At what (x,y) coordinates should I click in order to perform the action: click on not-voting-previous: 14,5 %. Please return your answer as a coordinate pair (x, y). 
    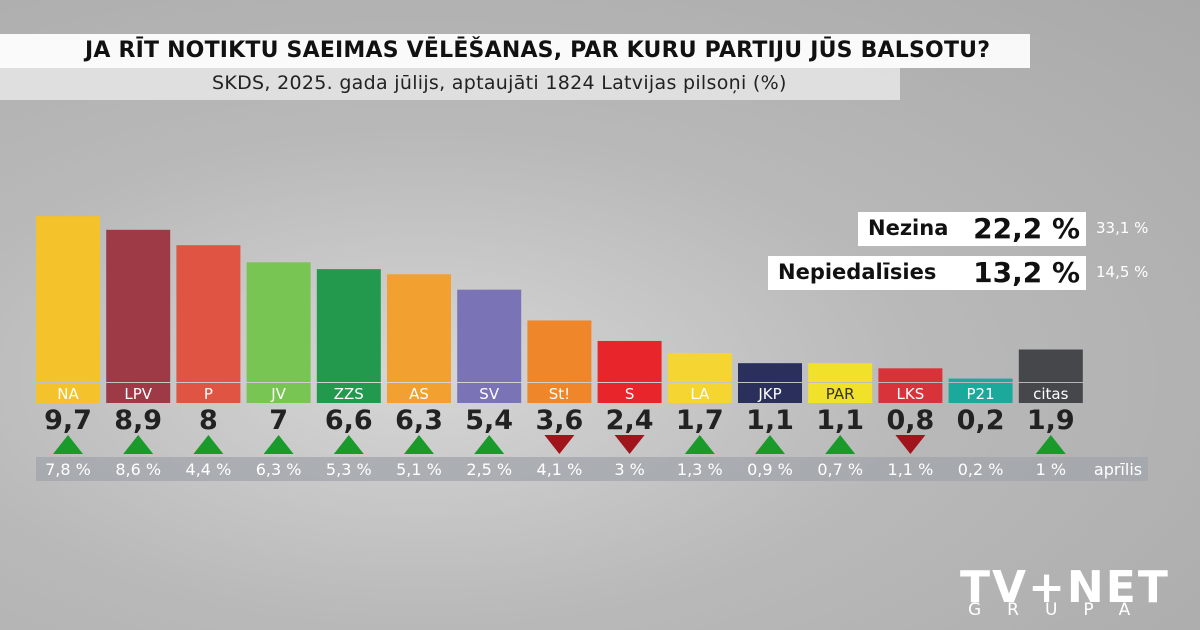
    Looking at the image, I should click on (1122, 272).